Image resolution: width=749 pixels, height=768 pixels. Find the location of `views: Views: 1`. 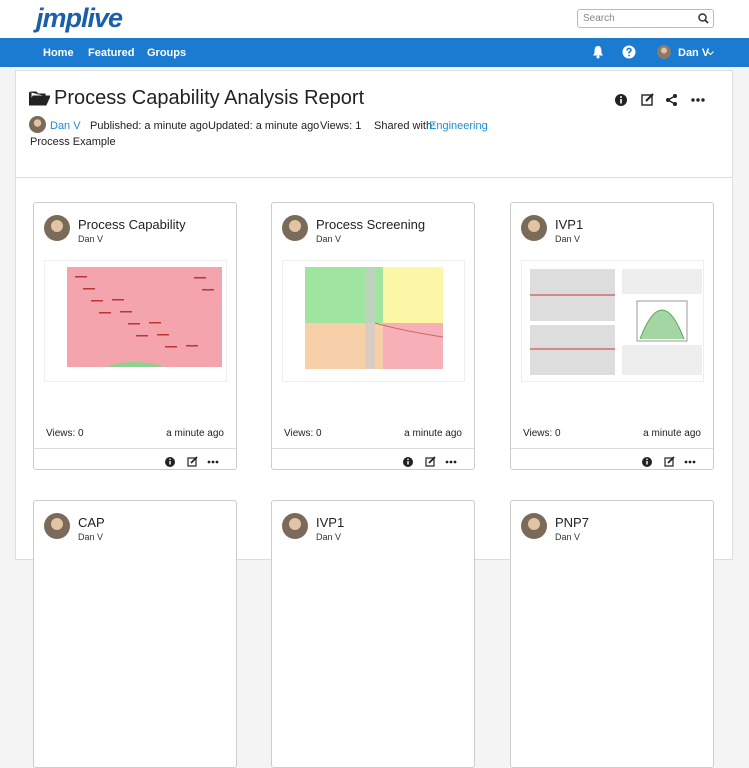

views: Views: 1 is located at coordinates (341, 126).